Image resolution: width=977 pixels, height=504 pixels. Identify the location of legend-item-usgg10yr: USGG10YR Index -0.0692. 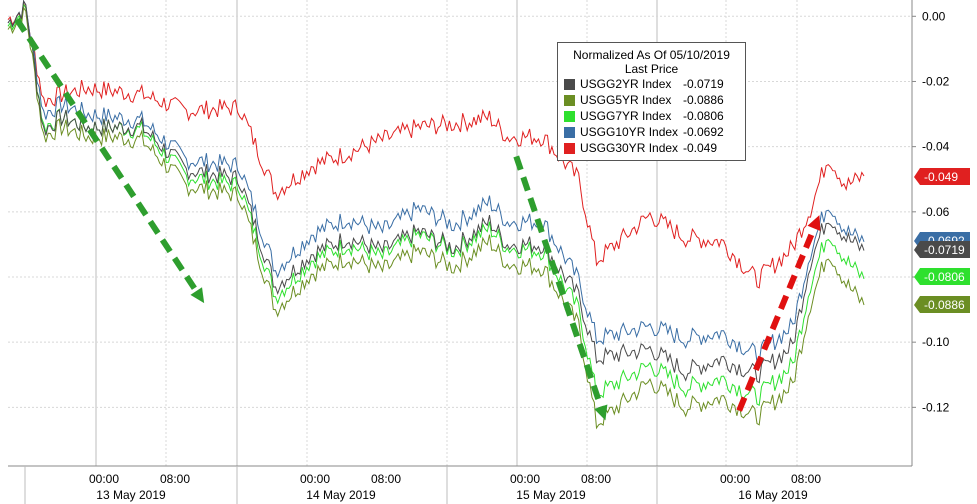
(651, 132).